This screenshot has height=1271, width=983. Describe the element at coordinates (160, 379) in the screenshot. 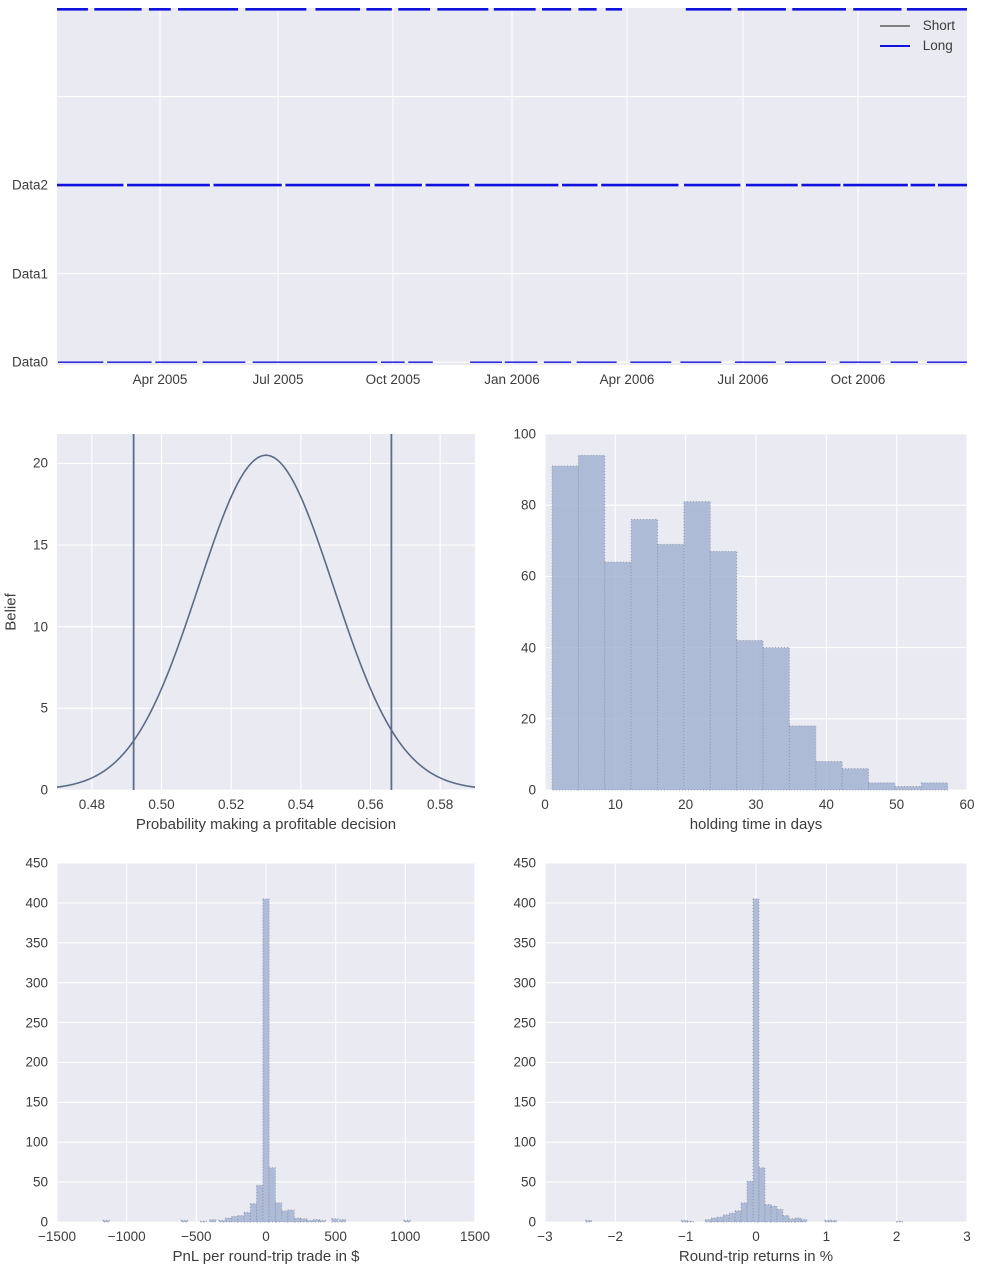

I see `x-tick-label: Apr 2005` at that location.